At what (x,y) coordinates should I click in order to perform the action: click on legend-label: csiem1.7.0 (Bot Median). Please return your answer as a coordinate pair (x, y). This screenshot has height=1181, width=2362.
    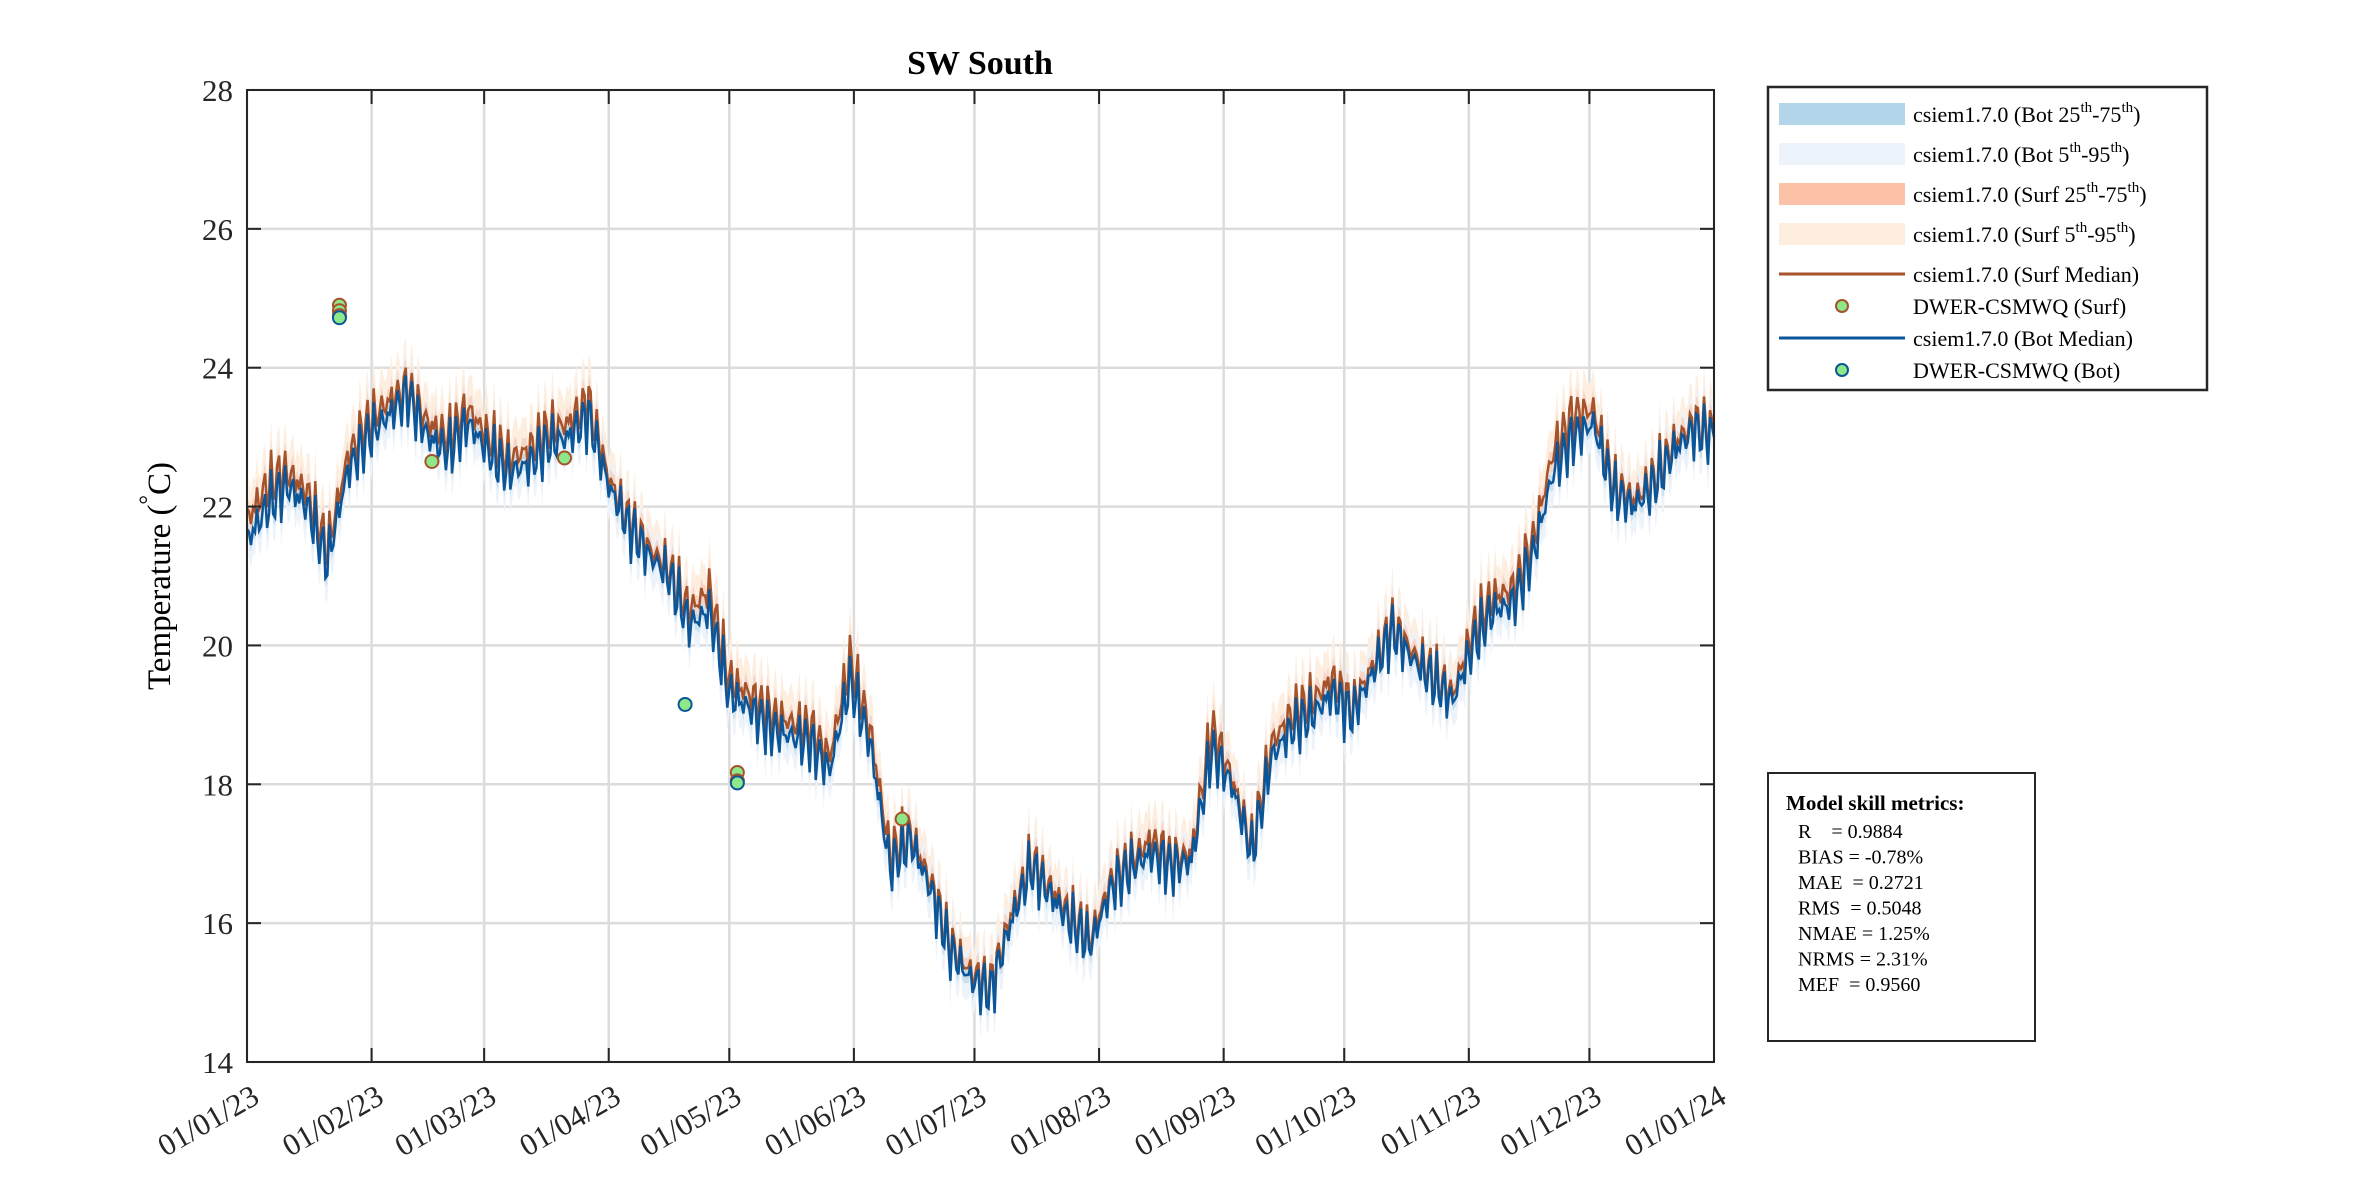
    Looking at the image, I should click on (2023, 338).